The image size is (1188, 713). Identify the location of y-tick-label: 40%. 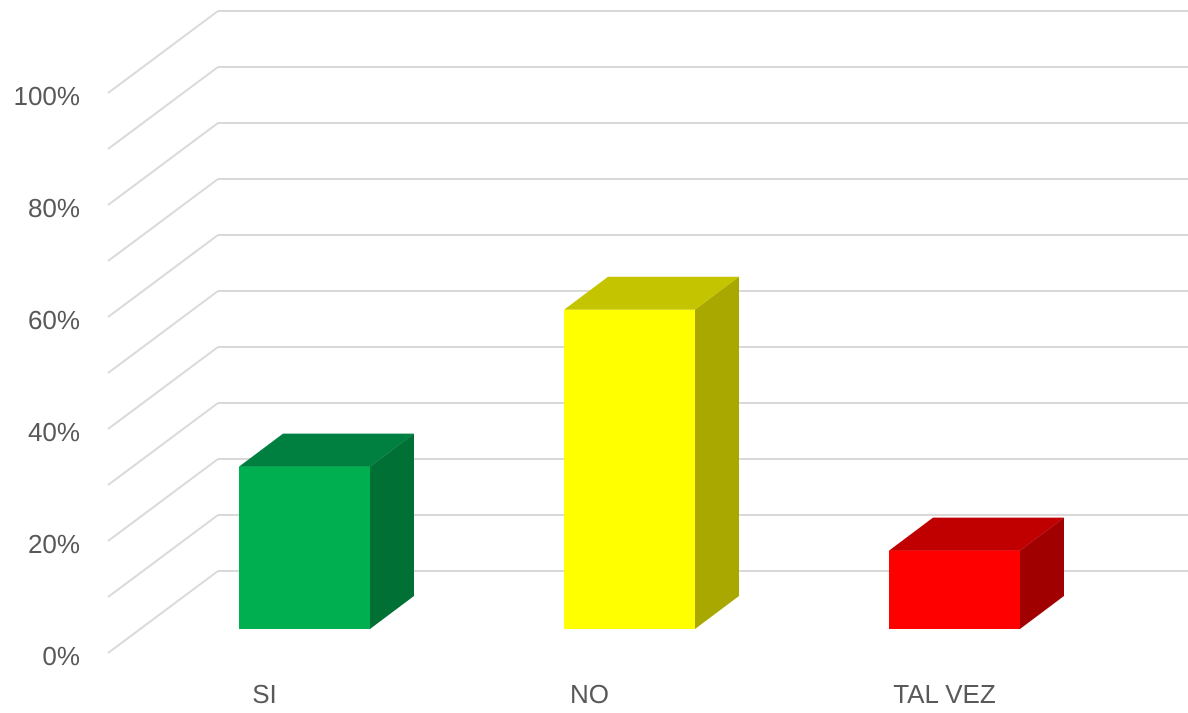
(54, 432).